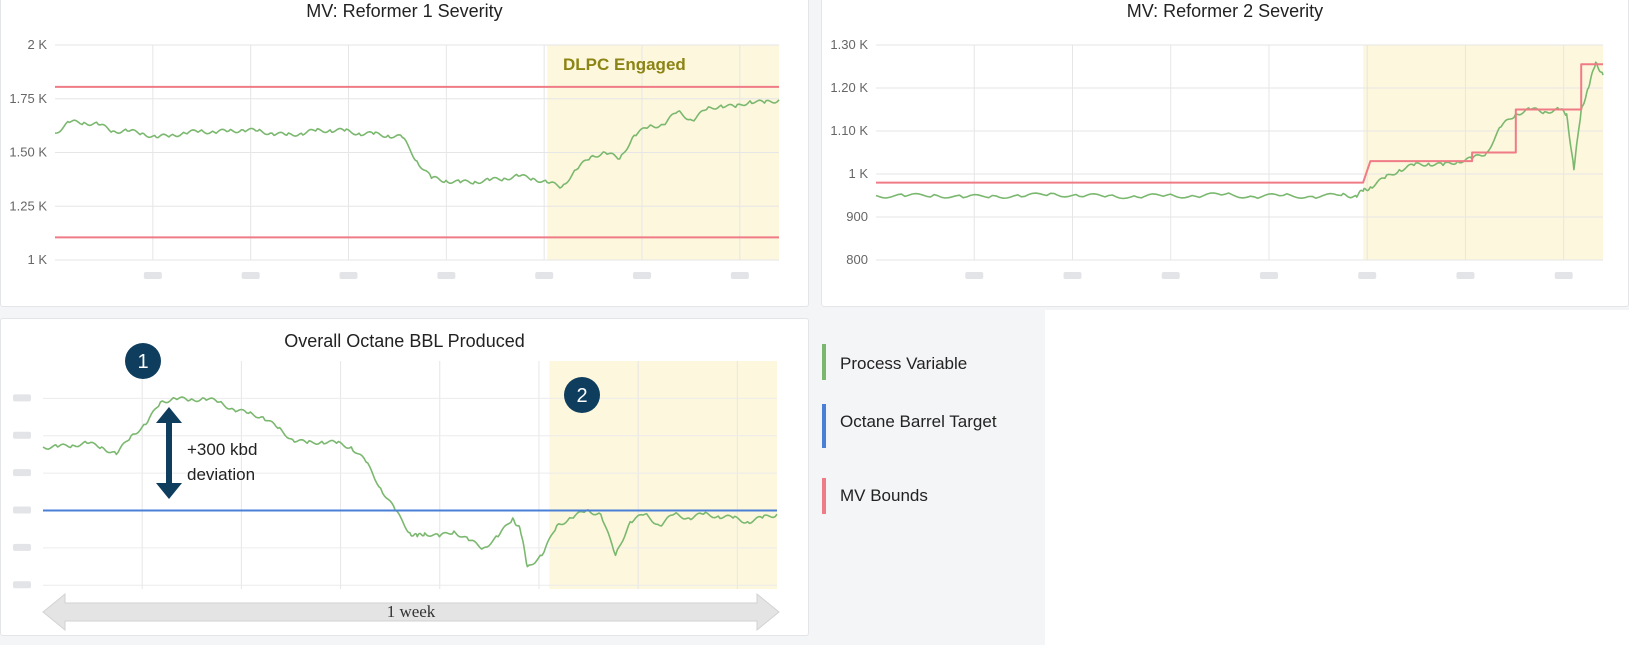  Describe the element at coordinates (28, 205) in the screenshot. I see `y-tick-label: 1.25 K` at that location.